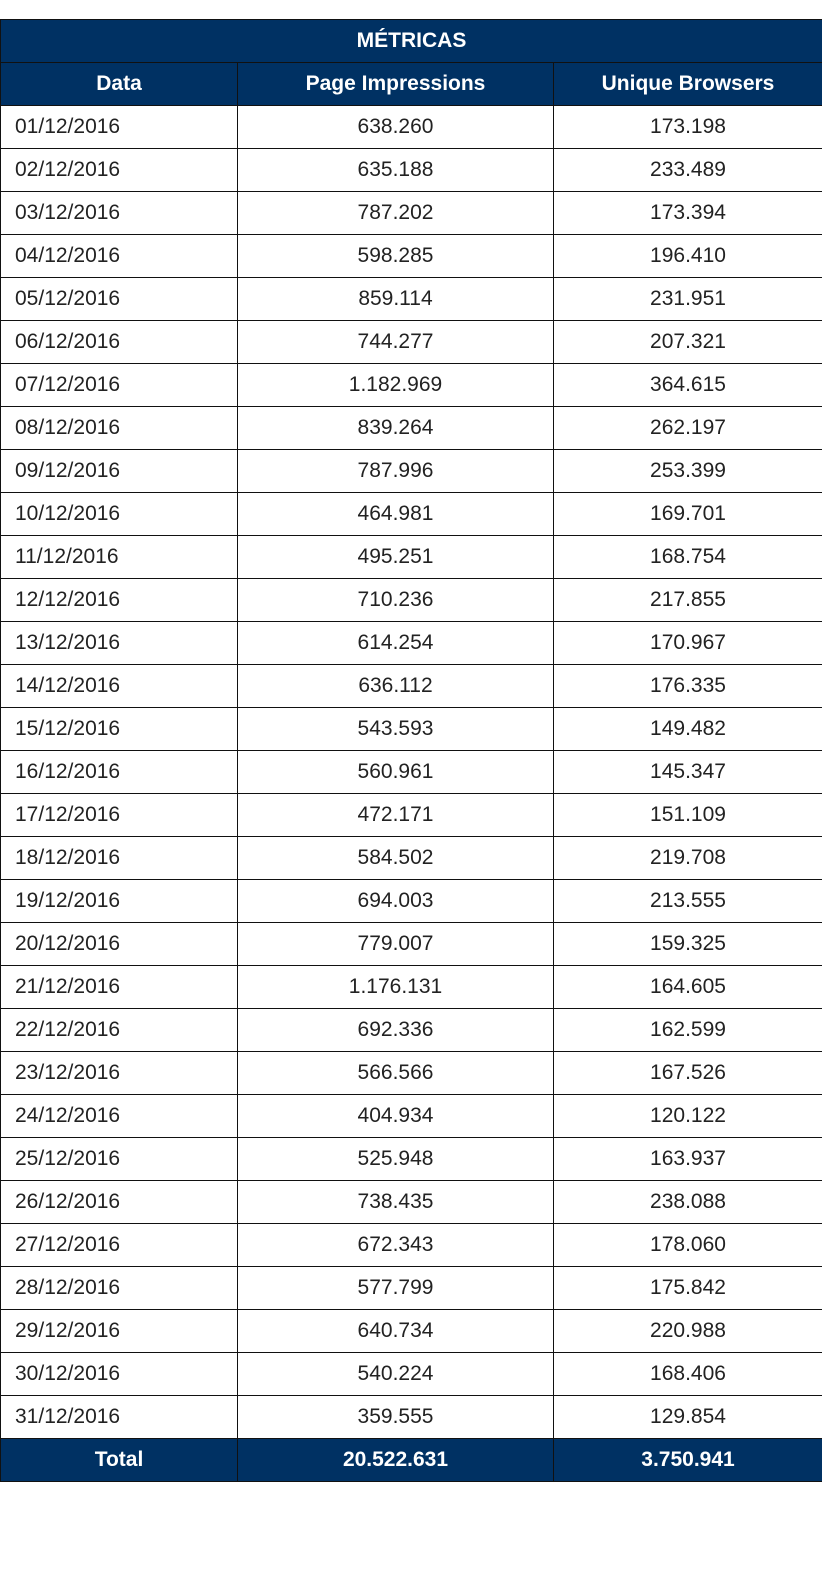 This screenshot has width=822, height=1573. Describe the element at coordinates (395, 299) in the screenshot. I see `page-impressions-cell: 859.114` at that location.